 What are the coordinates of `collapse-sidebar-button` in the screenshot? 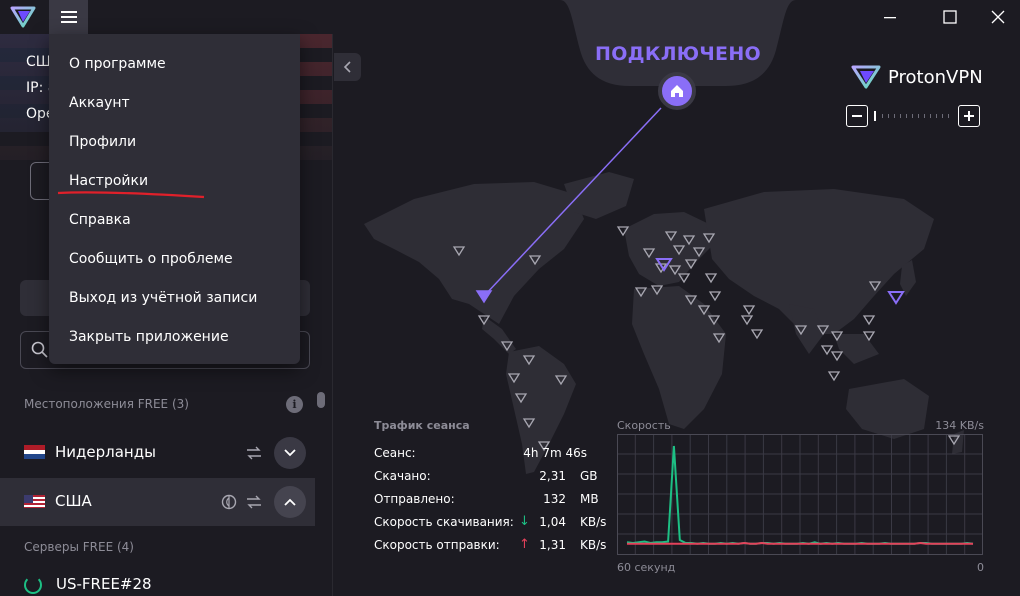 It's located at (347, 67).